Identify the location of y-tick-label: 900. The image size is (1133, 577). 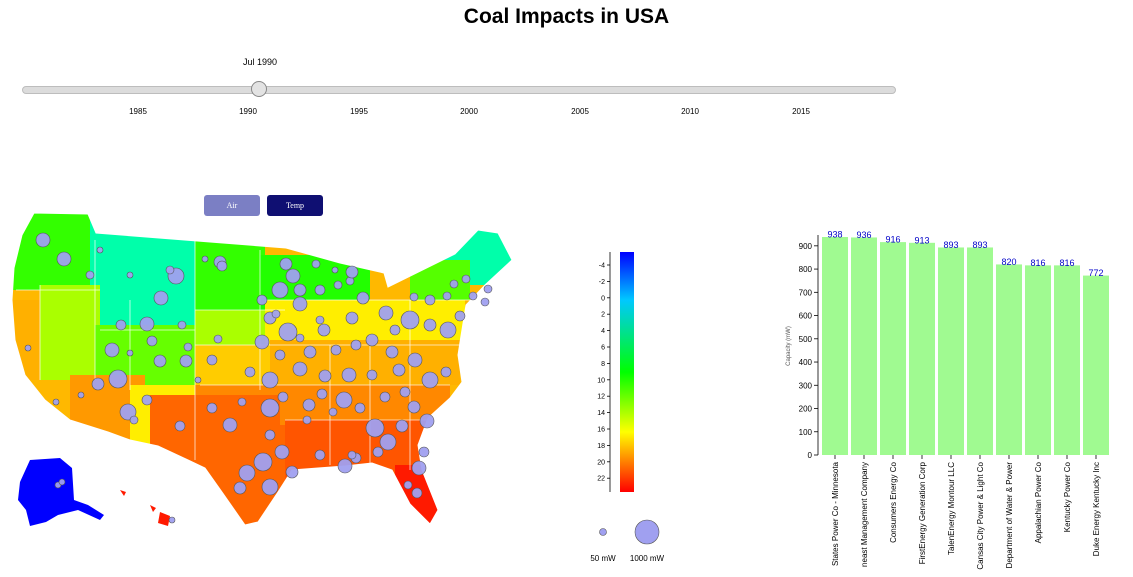
(806, 246).